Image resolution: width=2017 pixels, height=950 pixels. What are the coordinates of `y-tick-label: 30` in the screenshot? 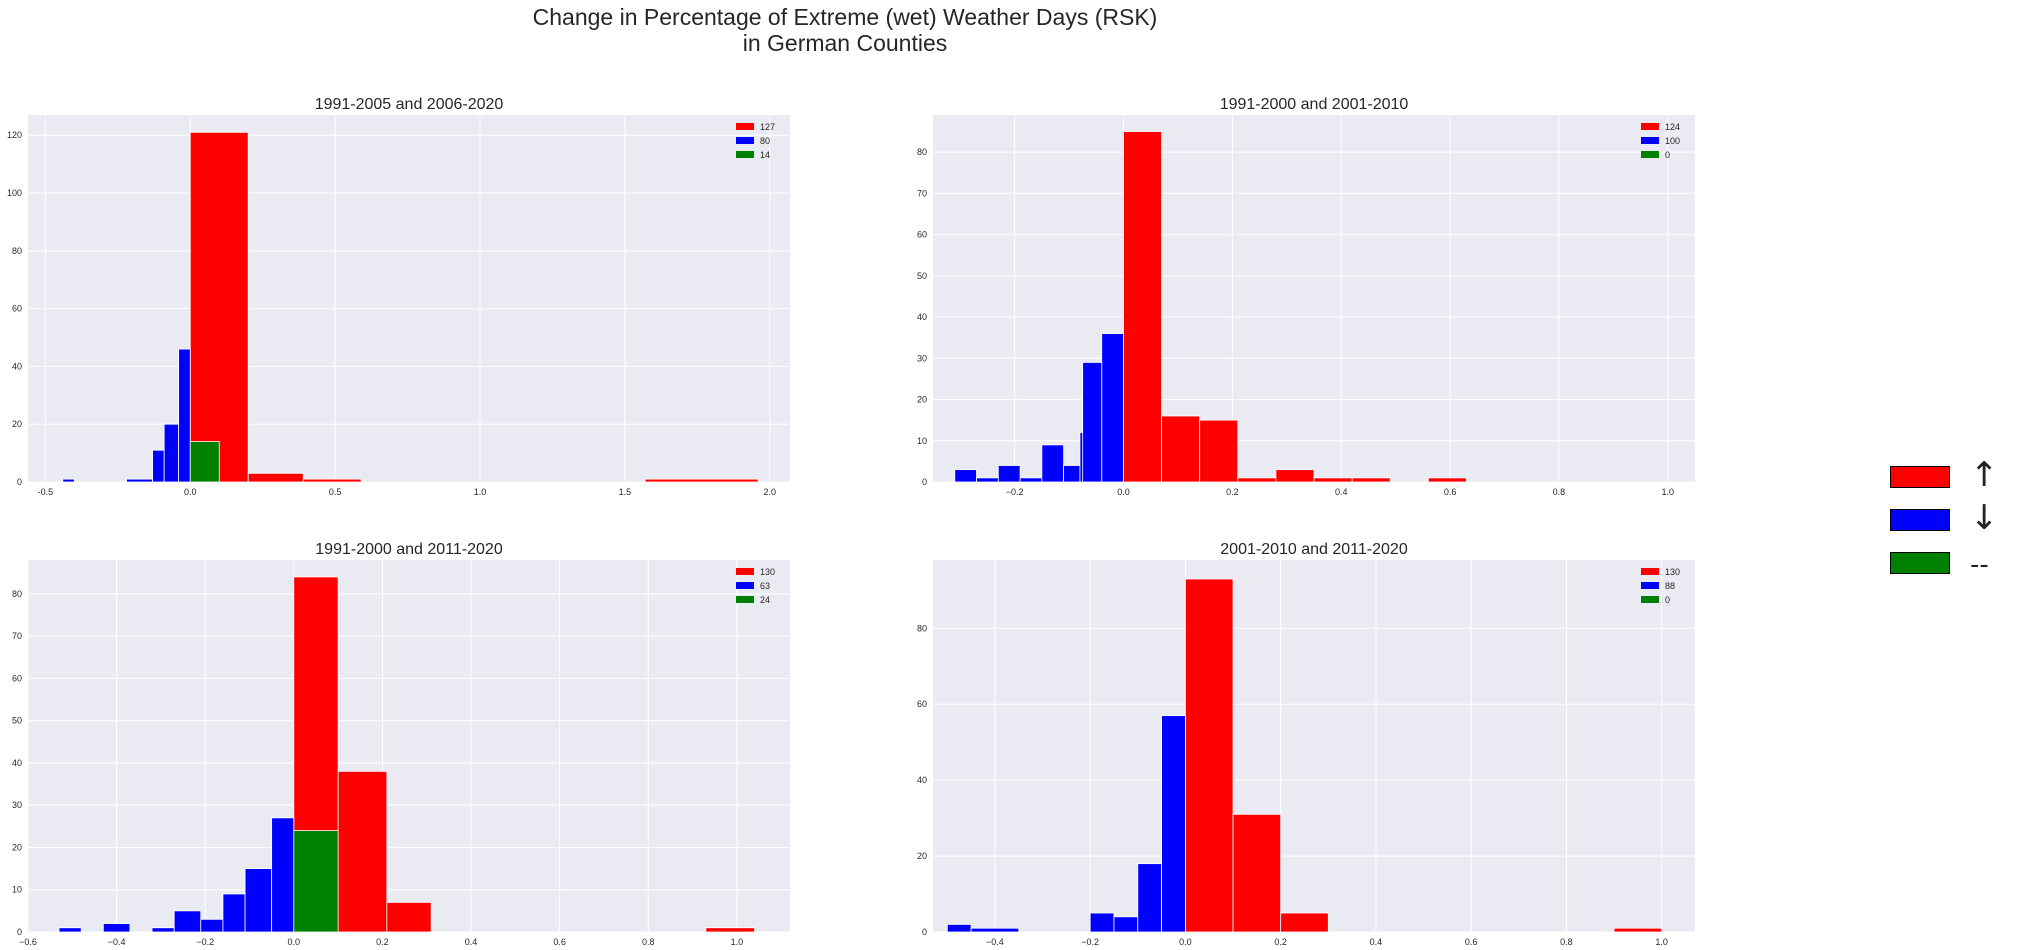 It's located at (17, 805).